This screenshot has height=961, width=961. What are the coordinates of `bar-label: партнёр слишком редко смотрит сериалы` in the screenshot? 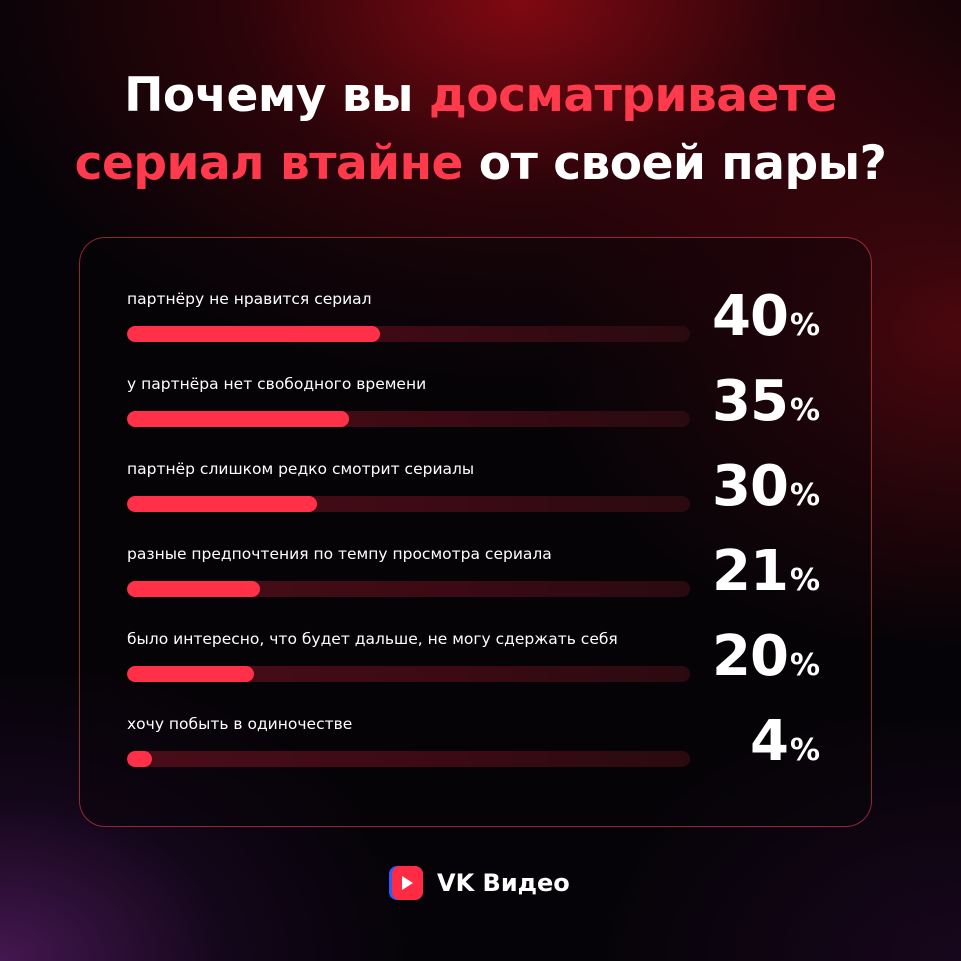 It's located at (301, 469).